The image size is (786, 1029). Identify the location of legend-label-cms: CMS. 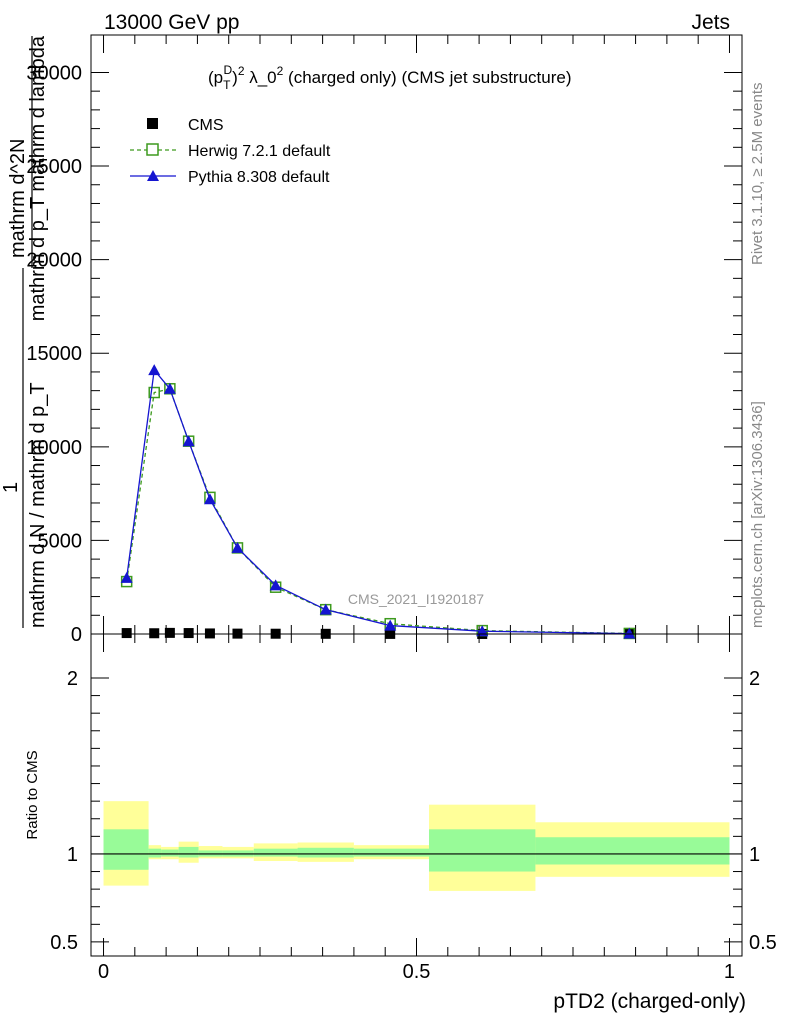
(206, 125).